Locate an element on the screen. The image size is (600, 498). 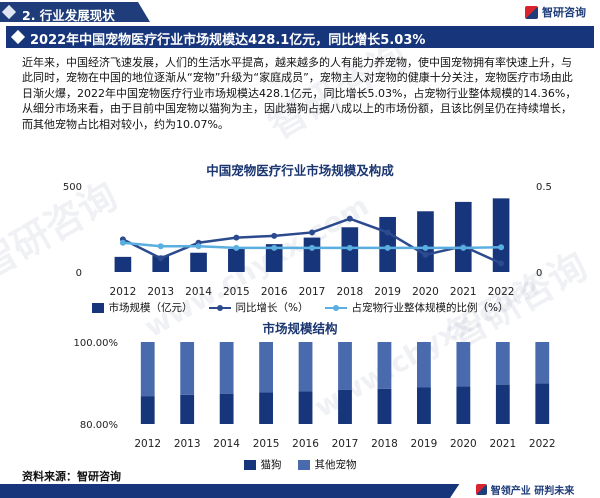
headline-banner: 2022年中国宠物医疗行业市场规模达428.1亿元，同比增长5.03% is located at coordinates (300, 37).